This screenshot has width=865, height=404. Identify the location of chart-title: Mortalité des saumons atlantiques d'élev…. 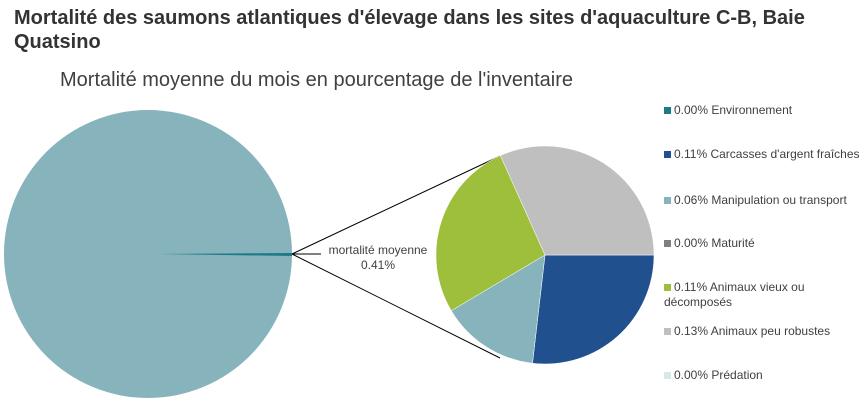
(409, 30).